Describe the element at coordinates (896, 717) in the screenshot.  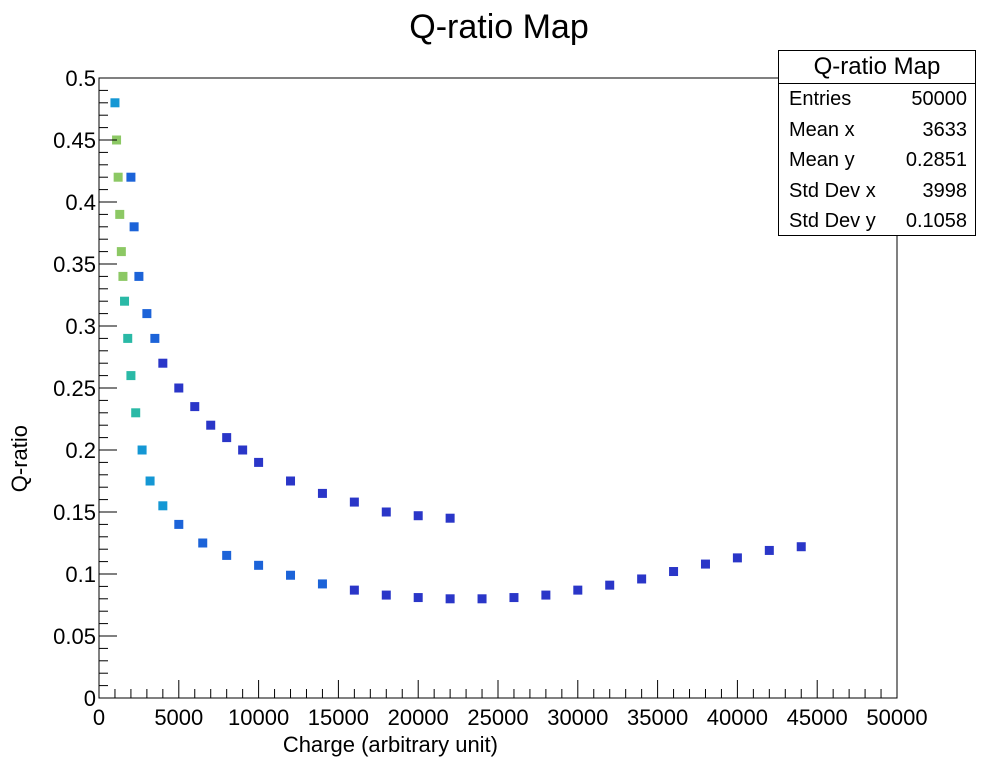
I see `x-tick-label: 50000` at that location.